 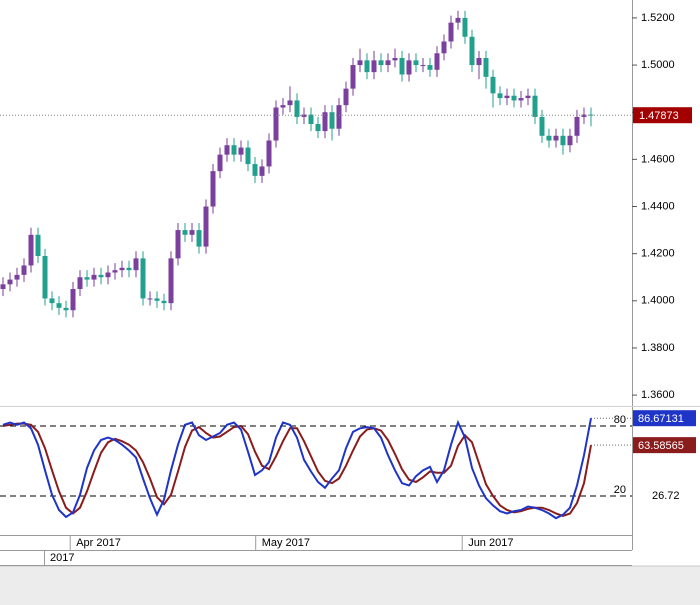 What do you see at coordinates (658, 254) in the screenshot?
I see `y-tick-label: 1.4200` at bounding box center [658, 254].